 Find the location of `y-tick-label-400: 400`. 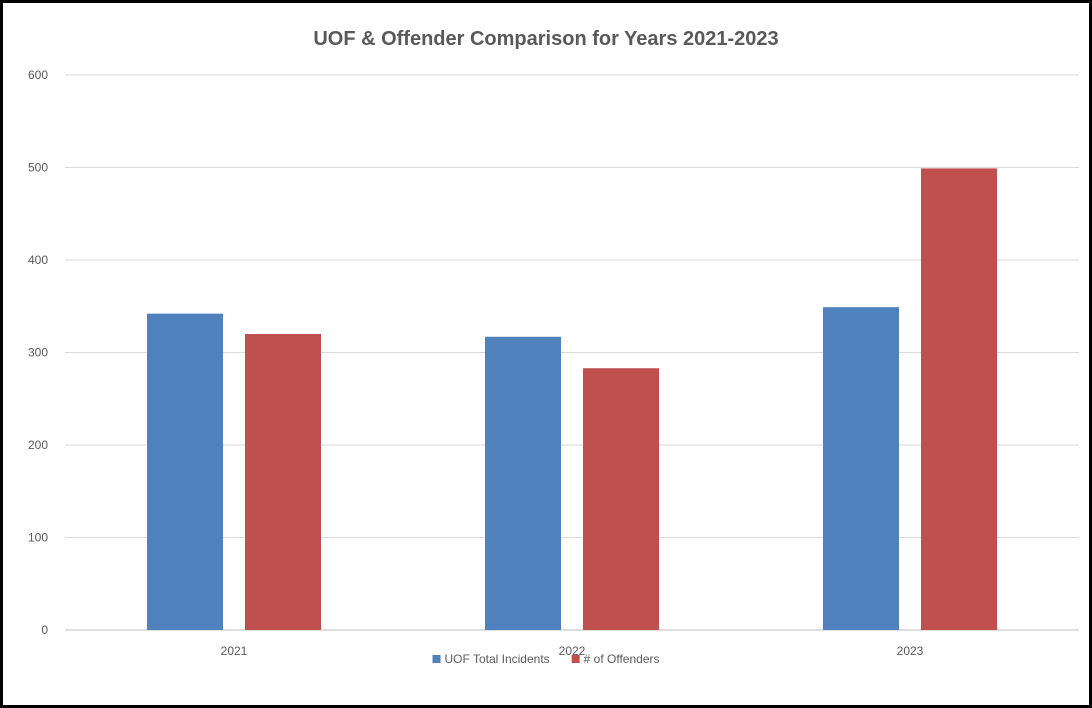

y-tick-label-400: 400 is located at coordinates (38, 260).